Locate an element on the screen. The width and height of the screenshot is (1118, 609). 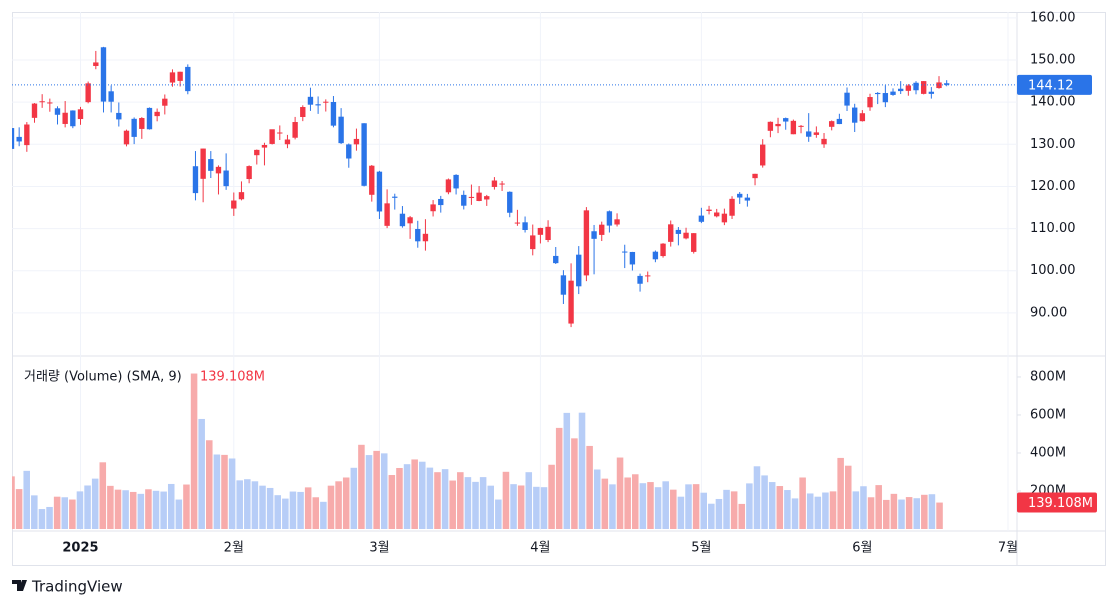
y-tick-label: 140.00 is located at coordinates (1053, 102).